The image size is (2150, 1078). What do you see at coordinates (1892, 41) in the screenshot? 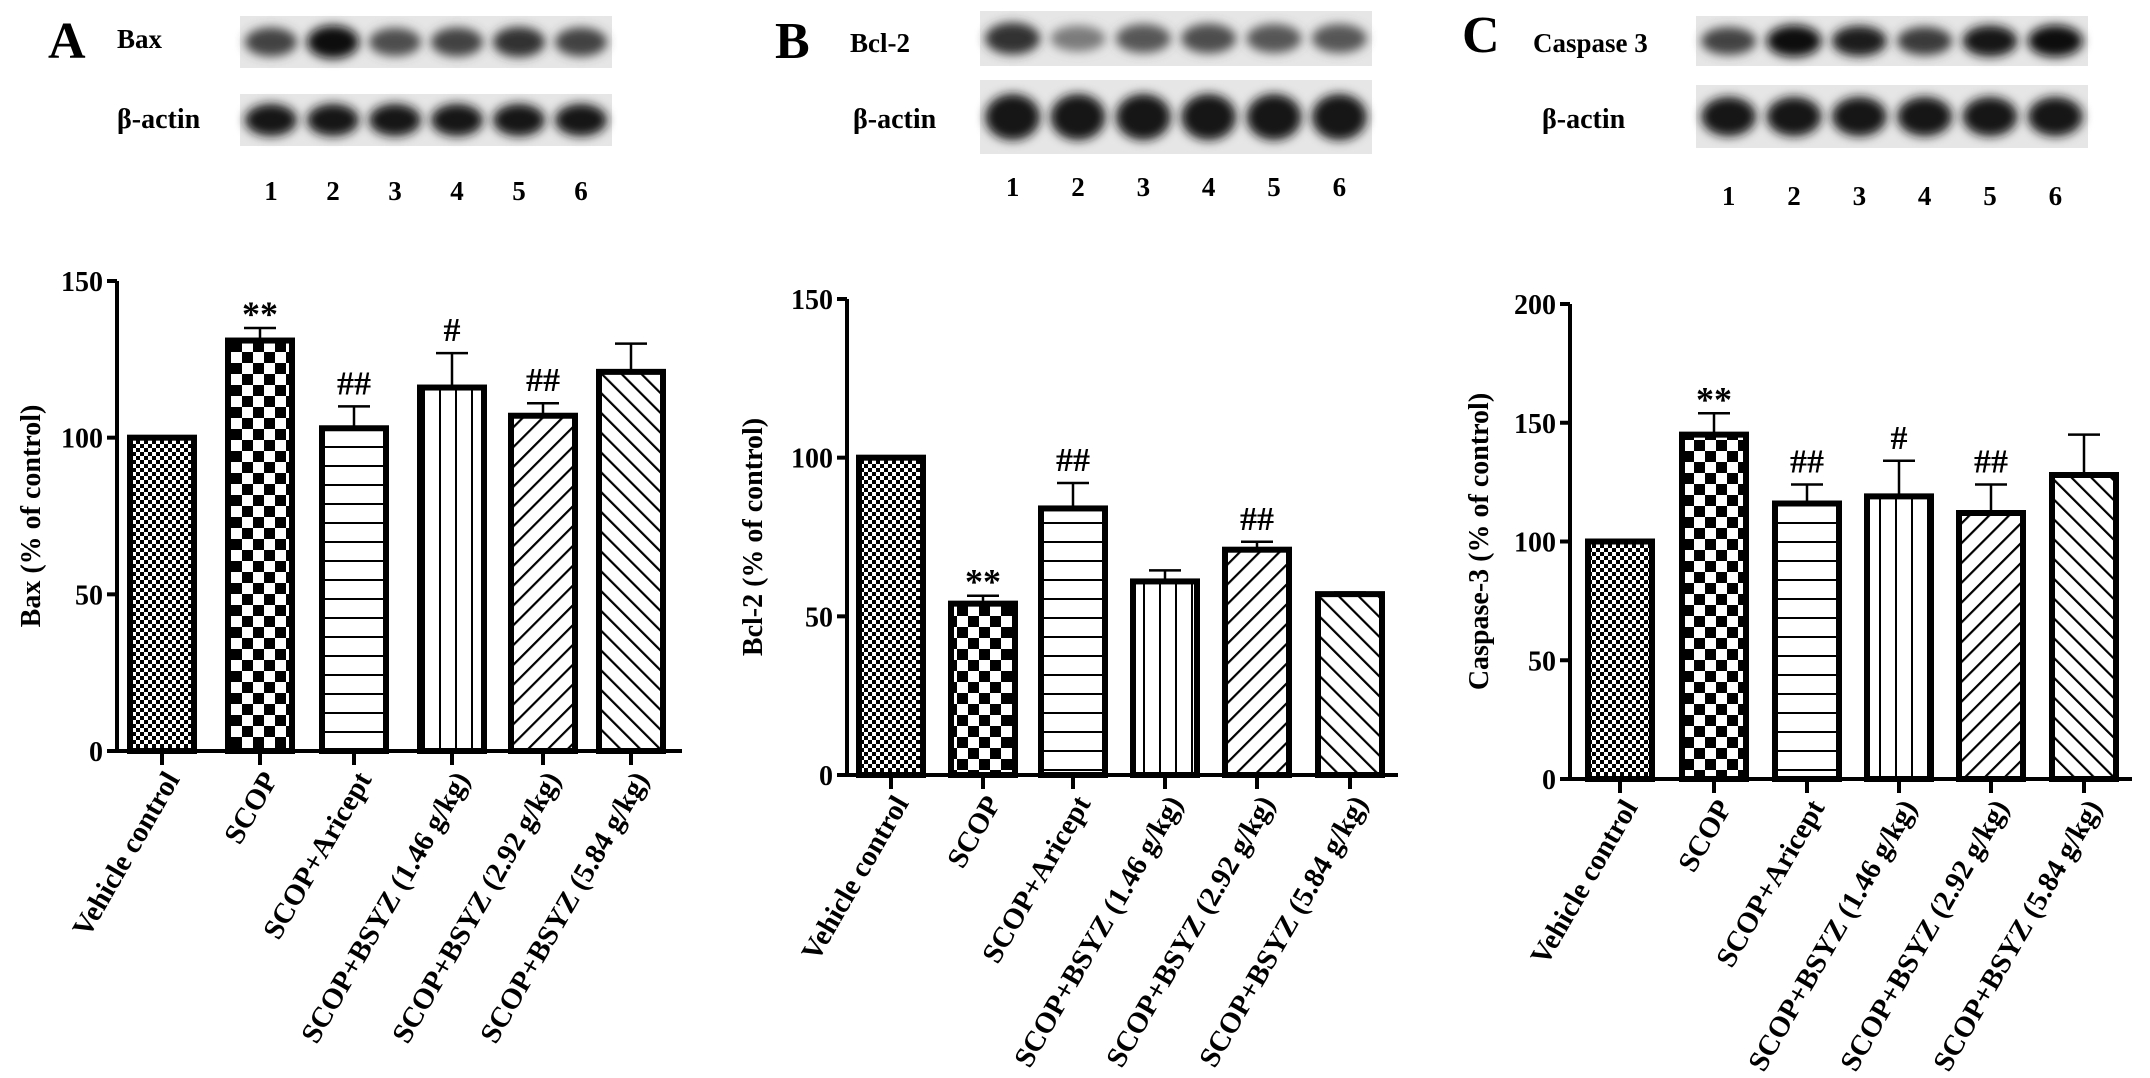
I see `target-membrane` at bounding box center [1892, 41].